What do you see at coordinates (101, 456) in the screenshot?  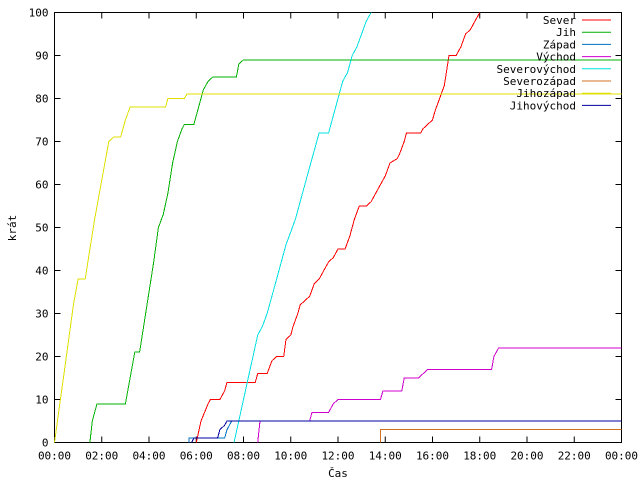 I see `x-tick-label: 02:00` at bounding box center [101, 456].